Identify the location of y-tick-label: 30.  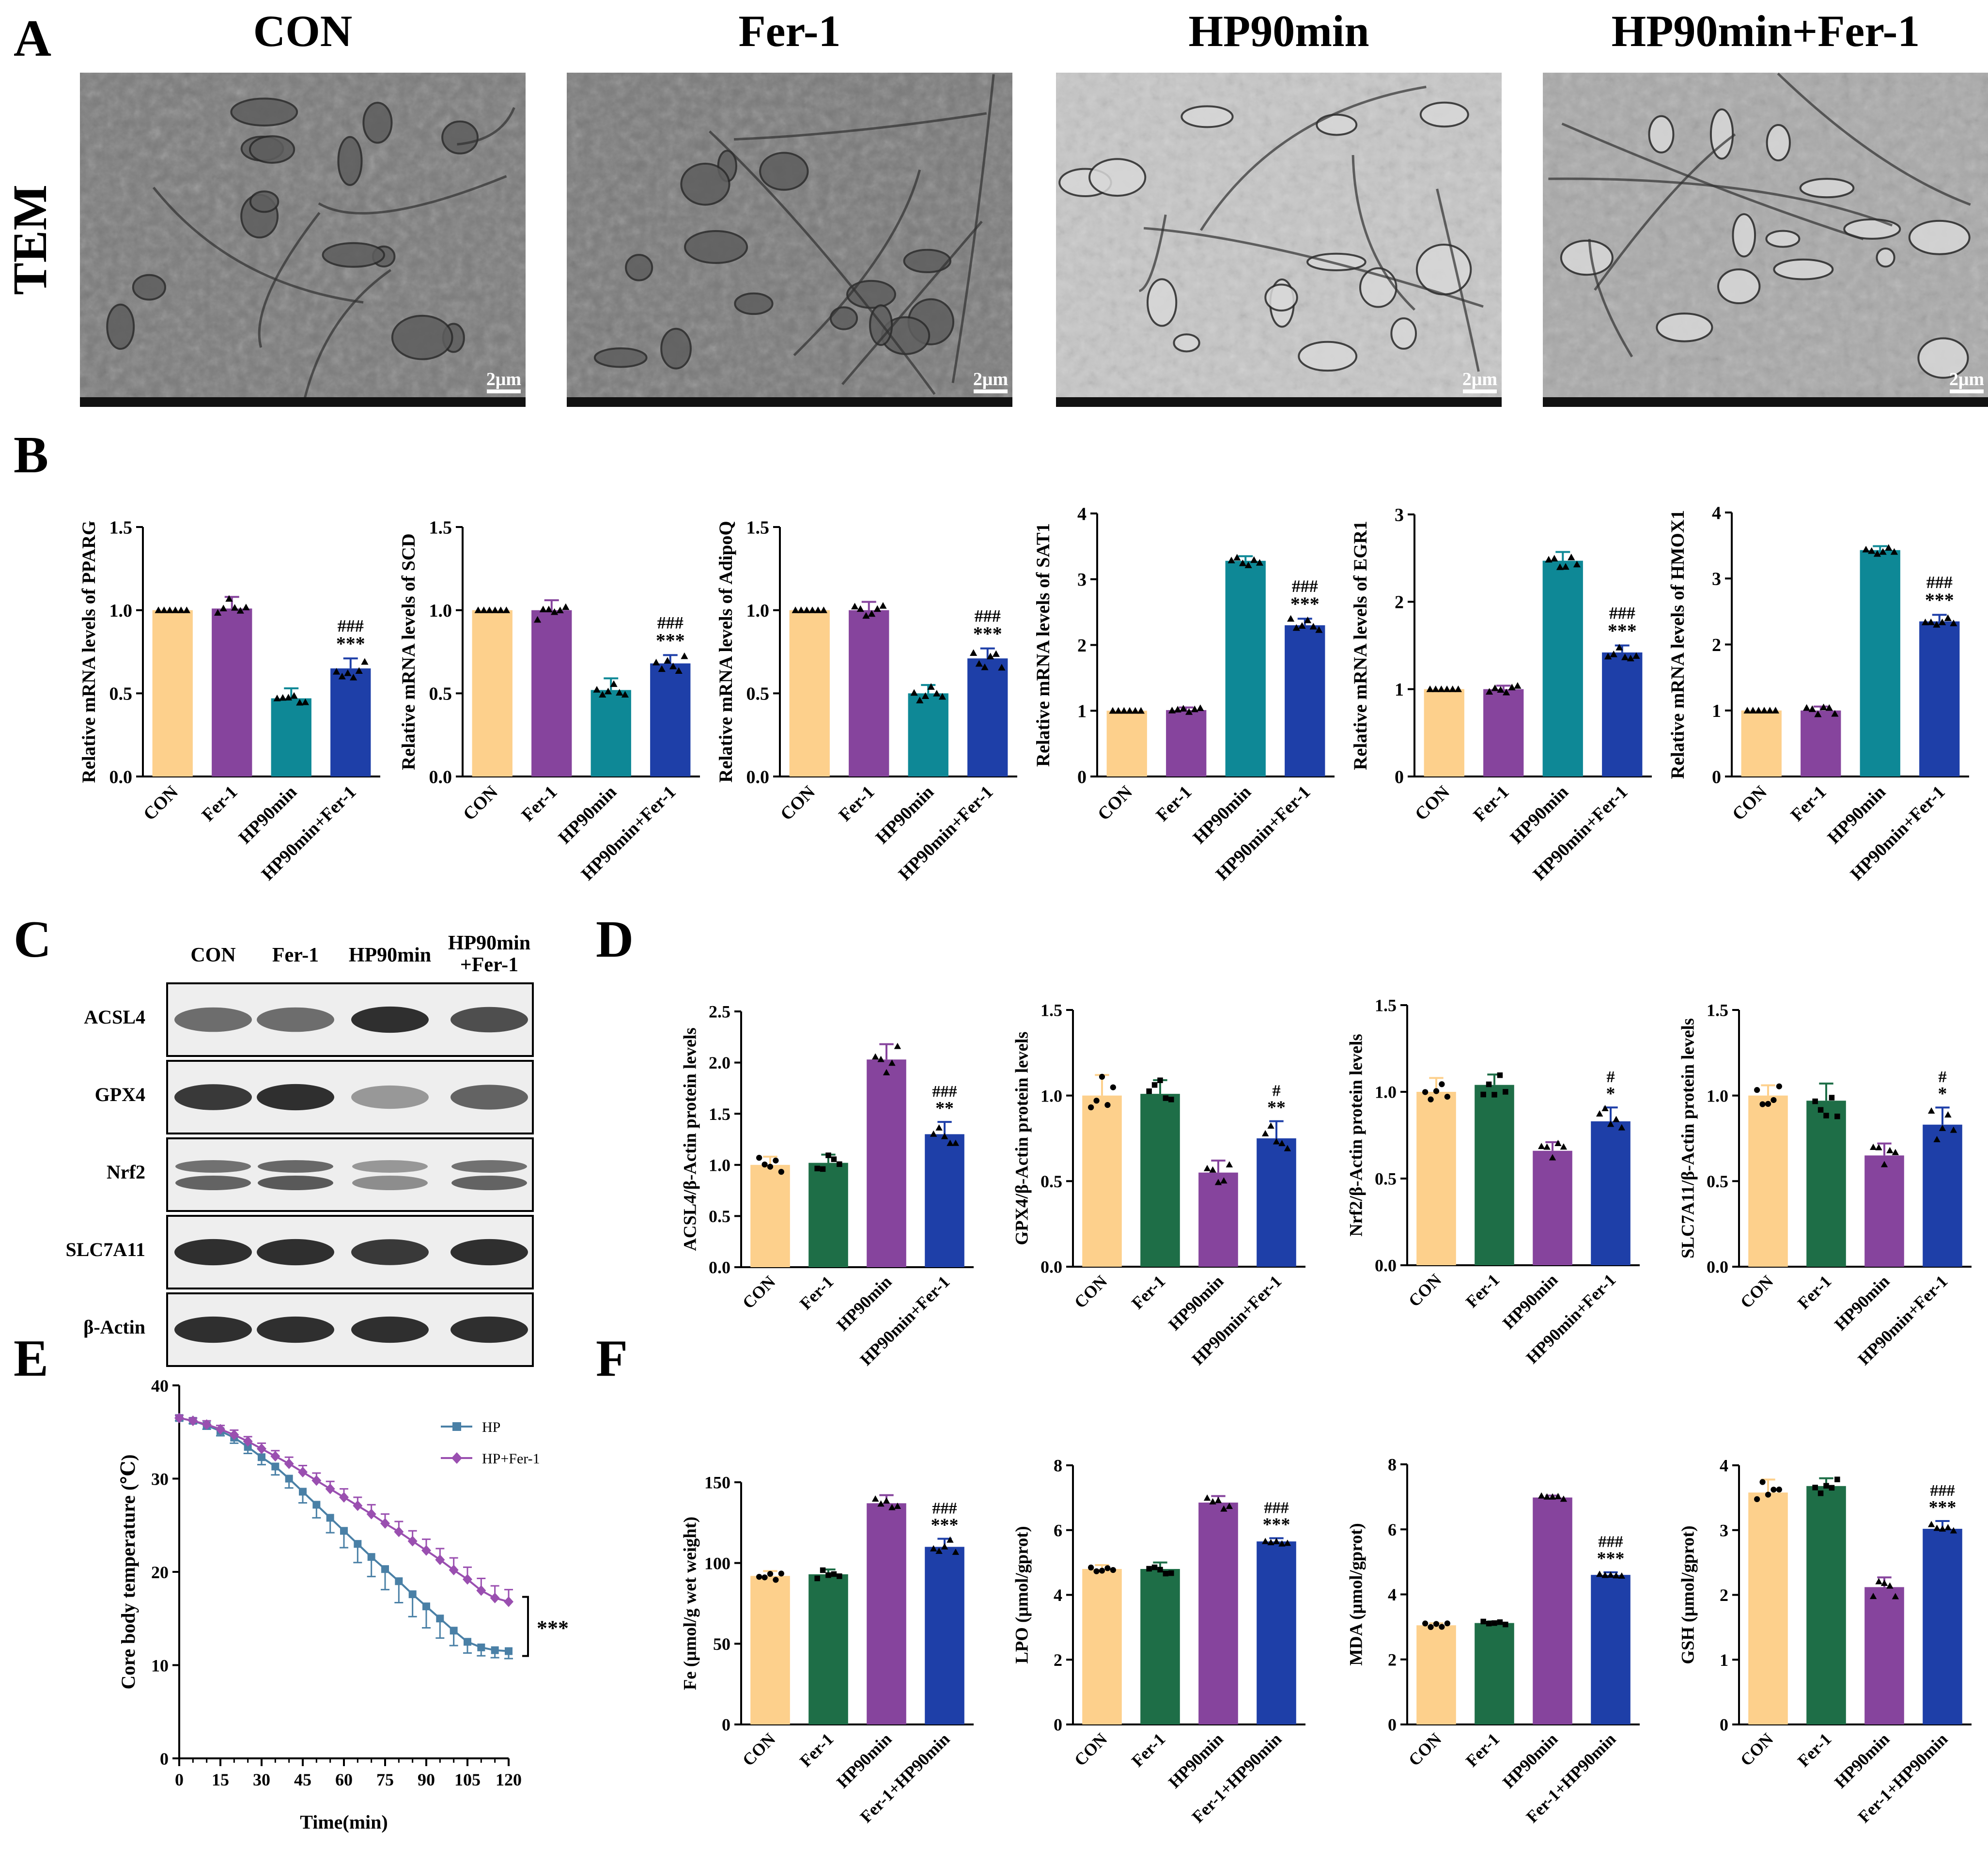
(160, 1479).